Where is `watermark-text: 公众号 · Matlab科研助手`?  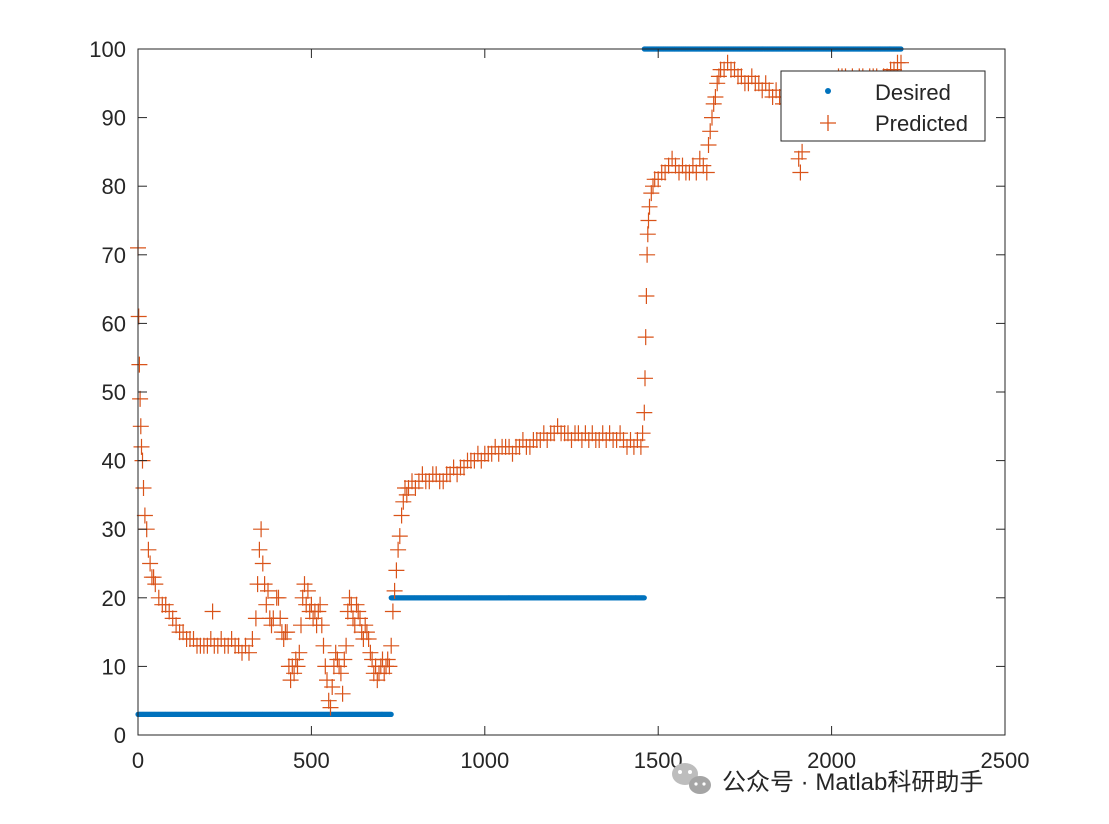 watermark-text: 公众号 · Matlab科研助手 is located at coordinates (852, 782).